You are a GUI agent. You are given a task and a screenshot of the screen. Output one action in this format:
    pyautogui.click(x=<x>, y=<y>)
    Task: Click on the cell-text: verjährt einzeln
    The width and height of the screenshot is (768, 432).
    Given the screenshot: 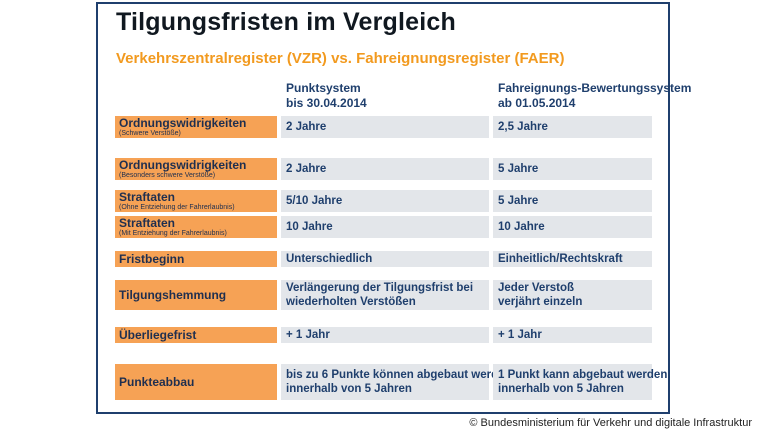 What is the action you would take?
    pyautogui.click(x=540, y=302)
    